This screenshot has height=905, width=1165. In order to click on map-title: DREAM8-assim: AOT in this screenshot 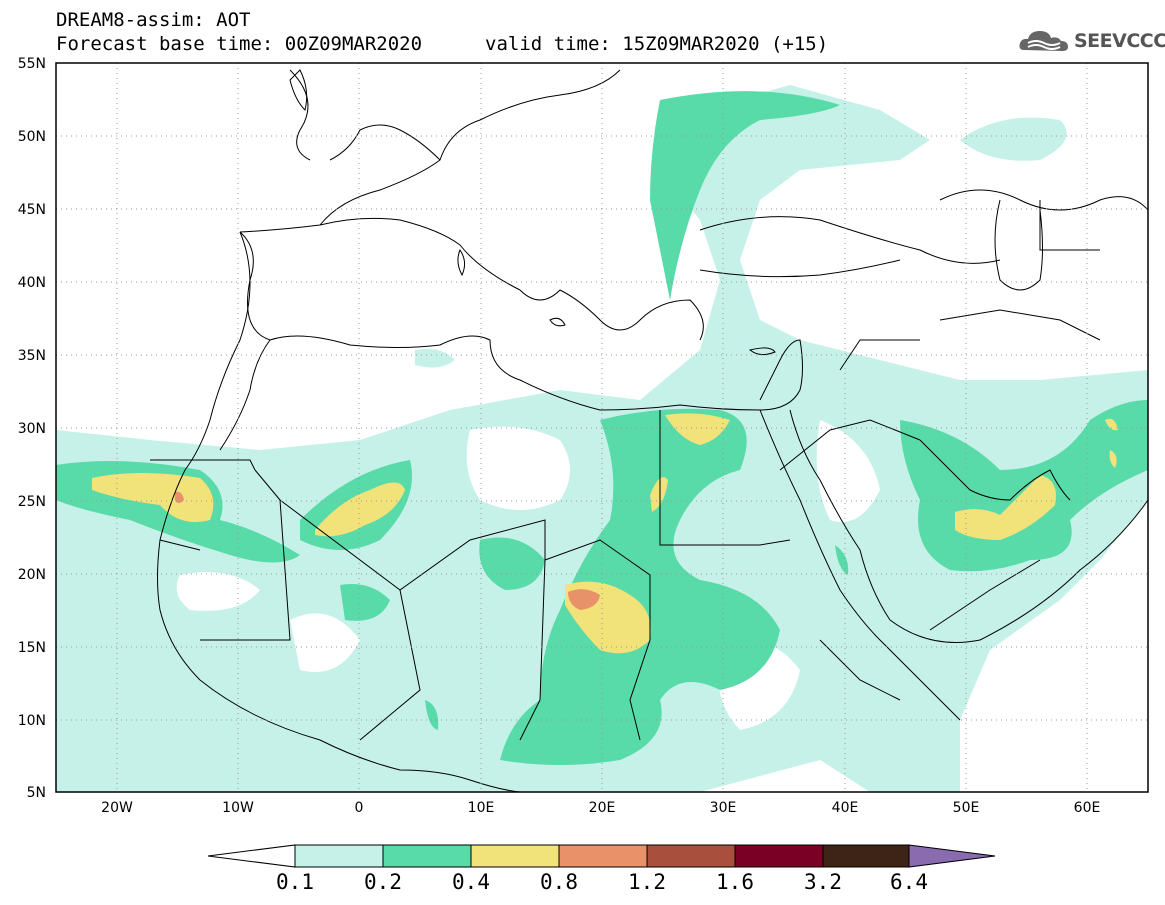, I will do `click(153, 20)`.